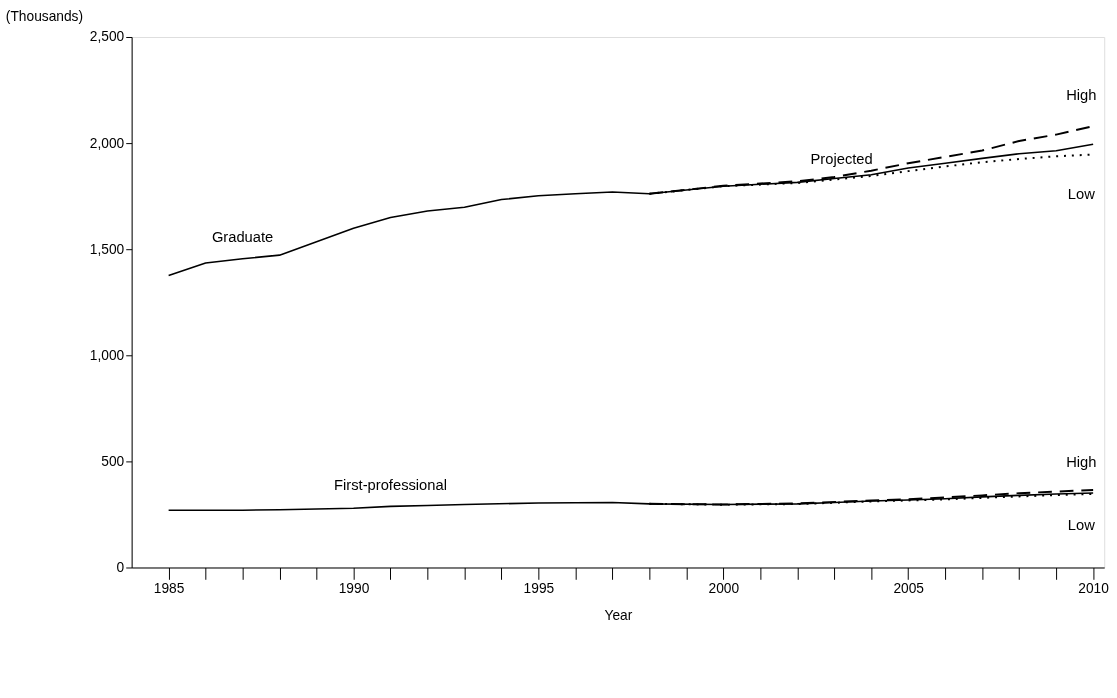  I want to click on x-tick-label: 2010, so click(1094, 588).